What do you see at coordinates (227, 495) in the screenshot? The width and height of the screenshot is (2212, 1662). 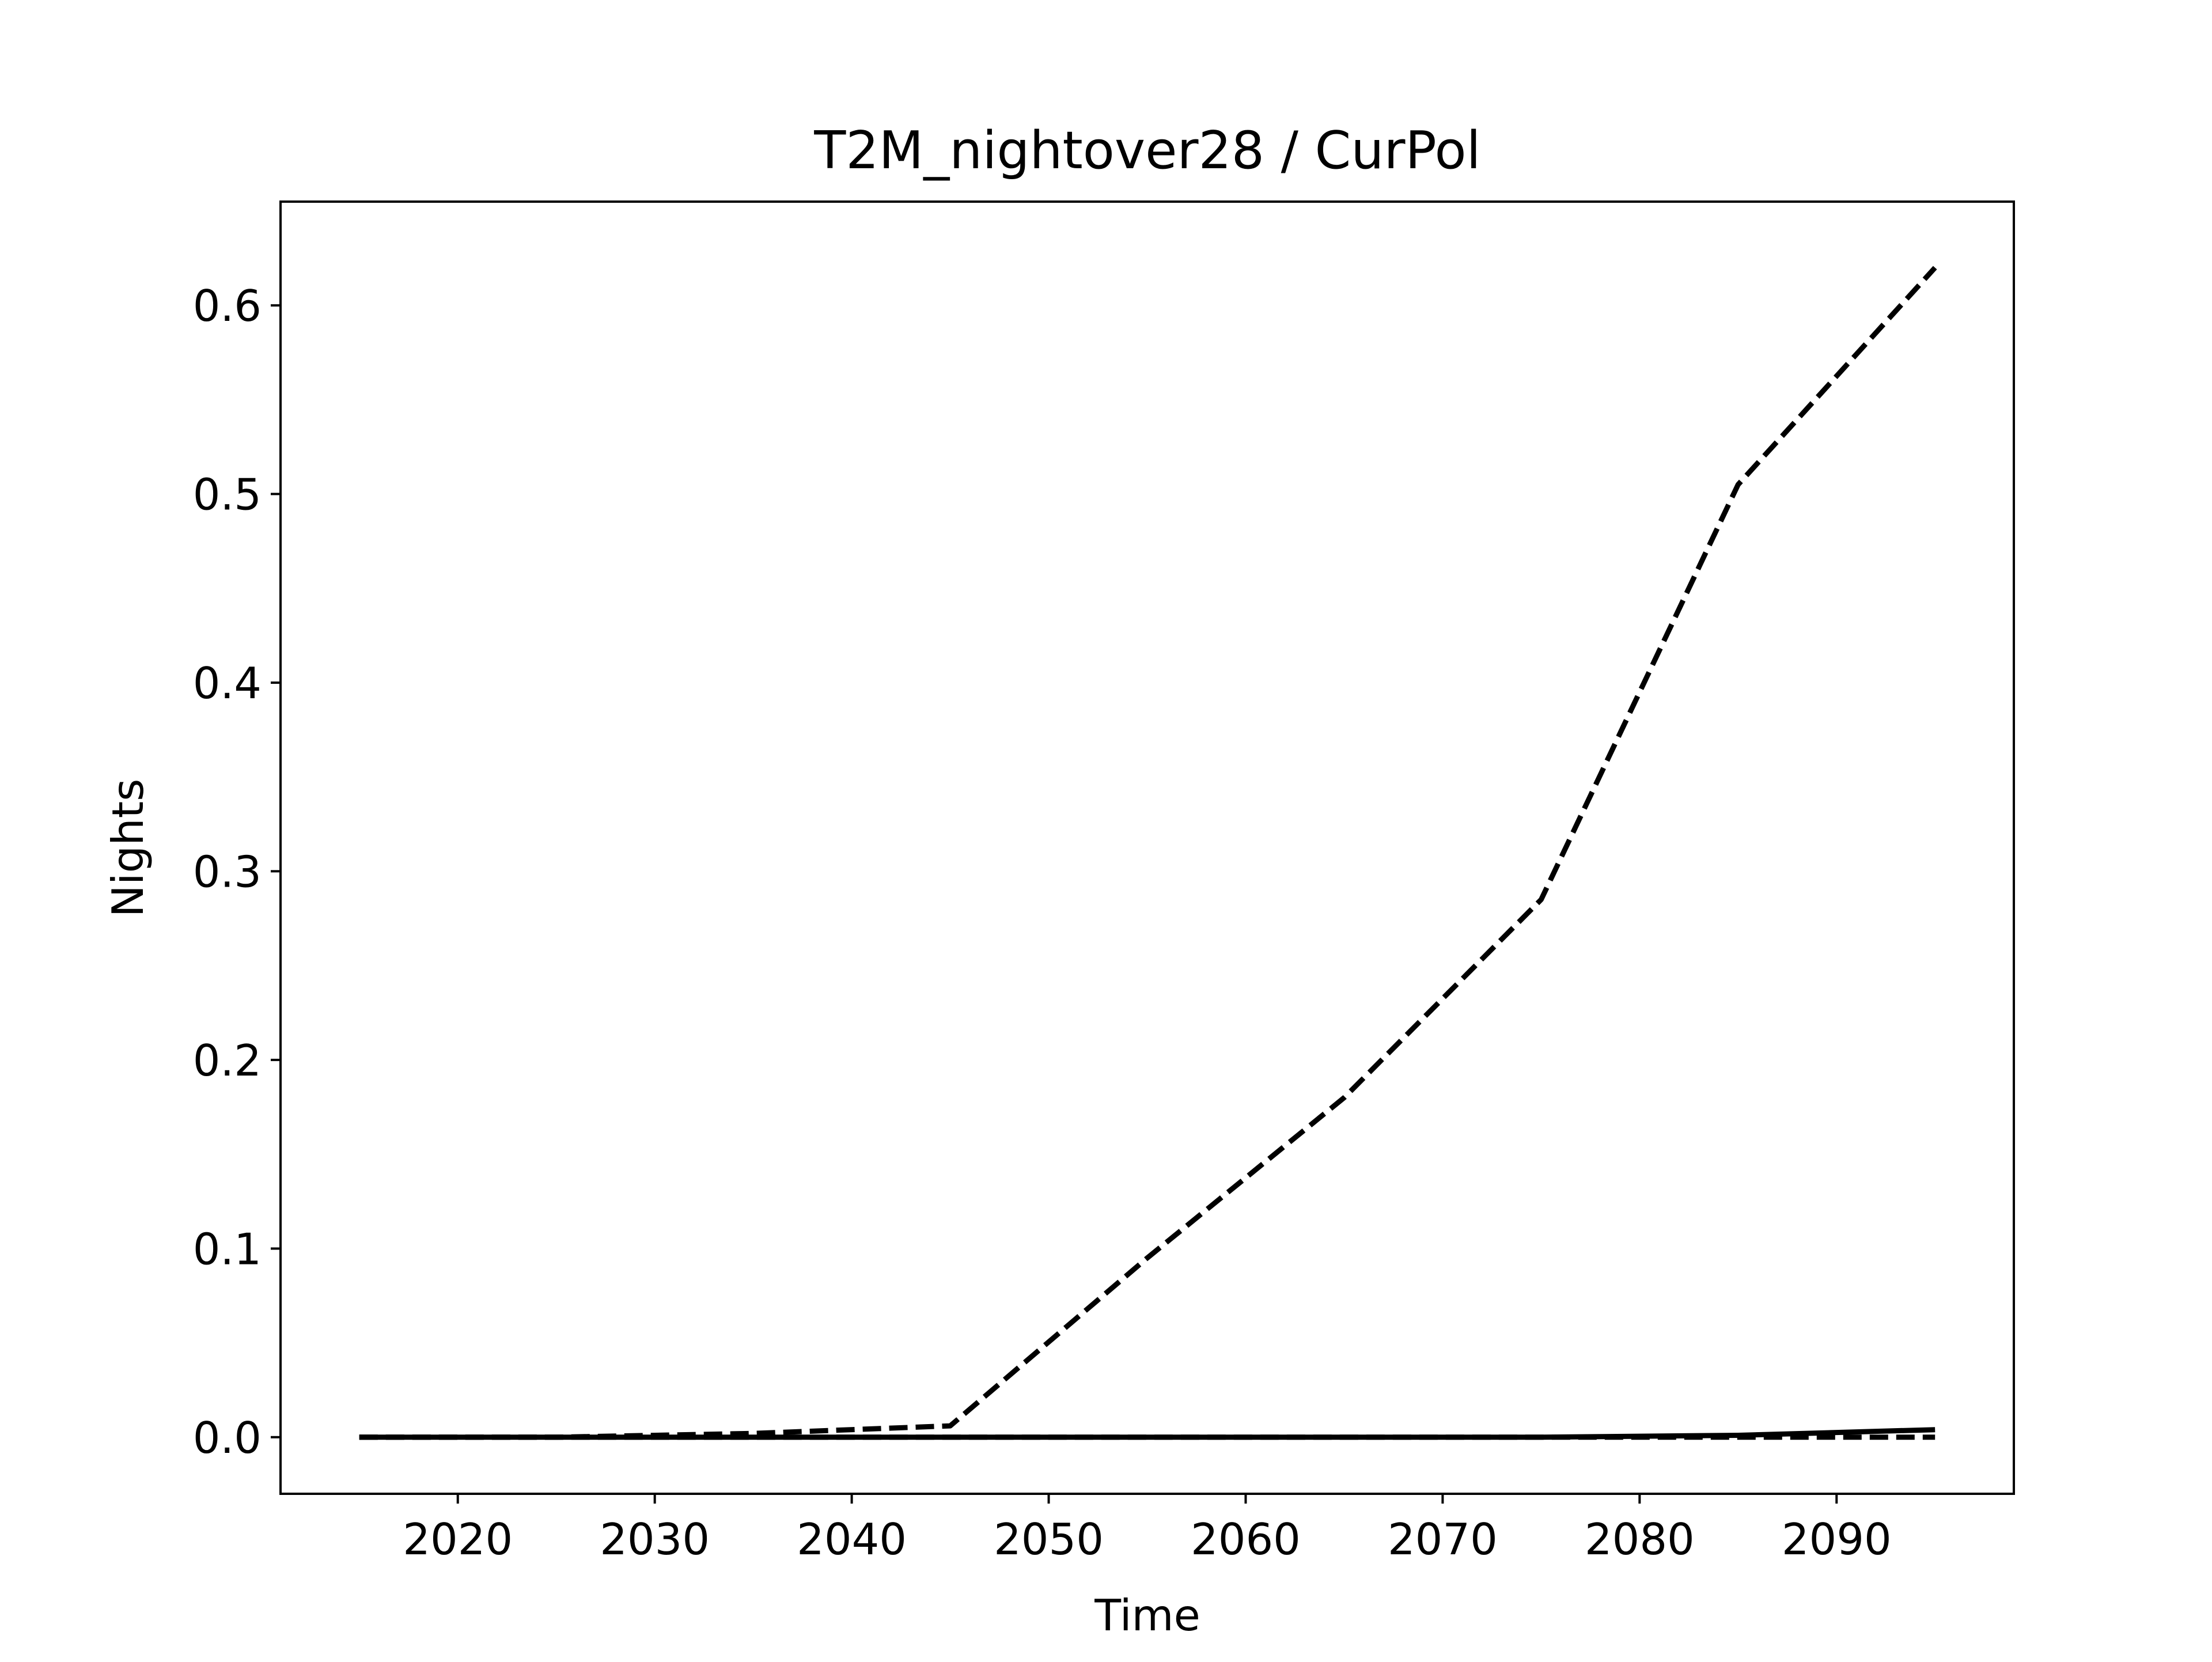 I see `y-tick-label: 0.5` at bounding box center [227, 495].